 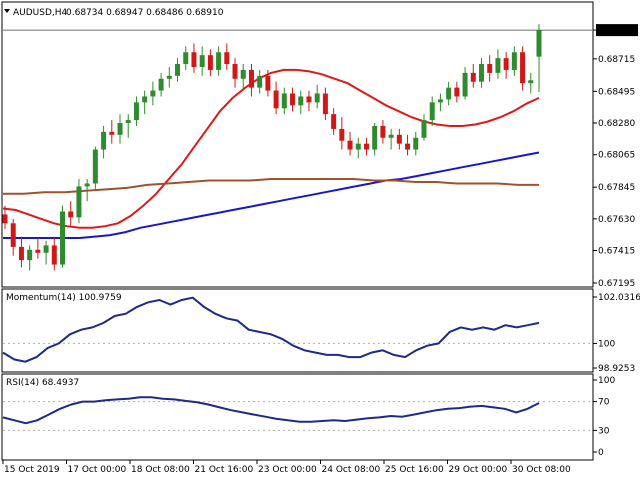 I want to click on last-price-badge, so click(x=617, y=30).